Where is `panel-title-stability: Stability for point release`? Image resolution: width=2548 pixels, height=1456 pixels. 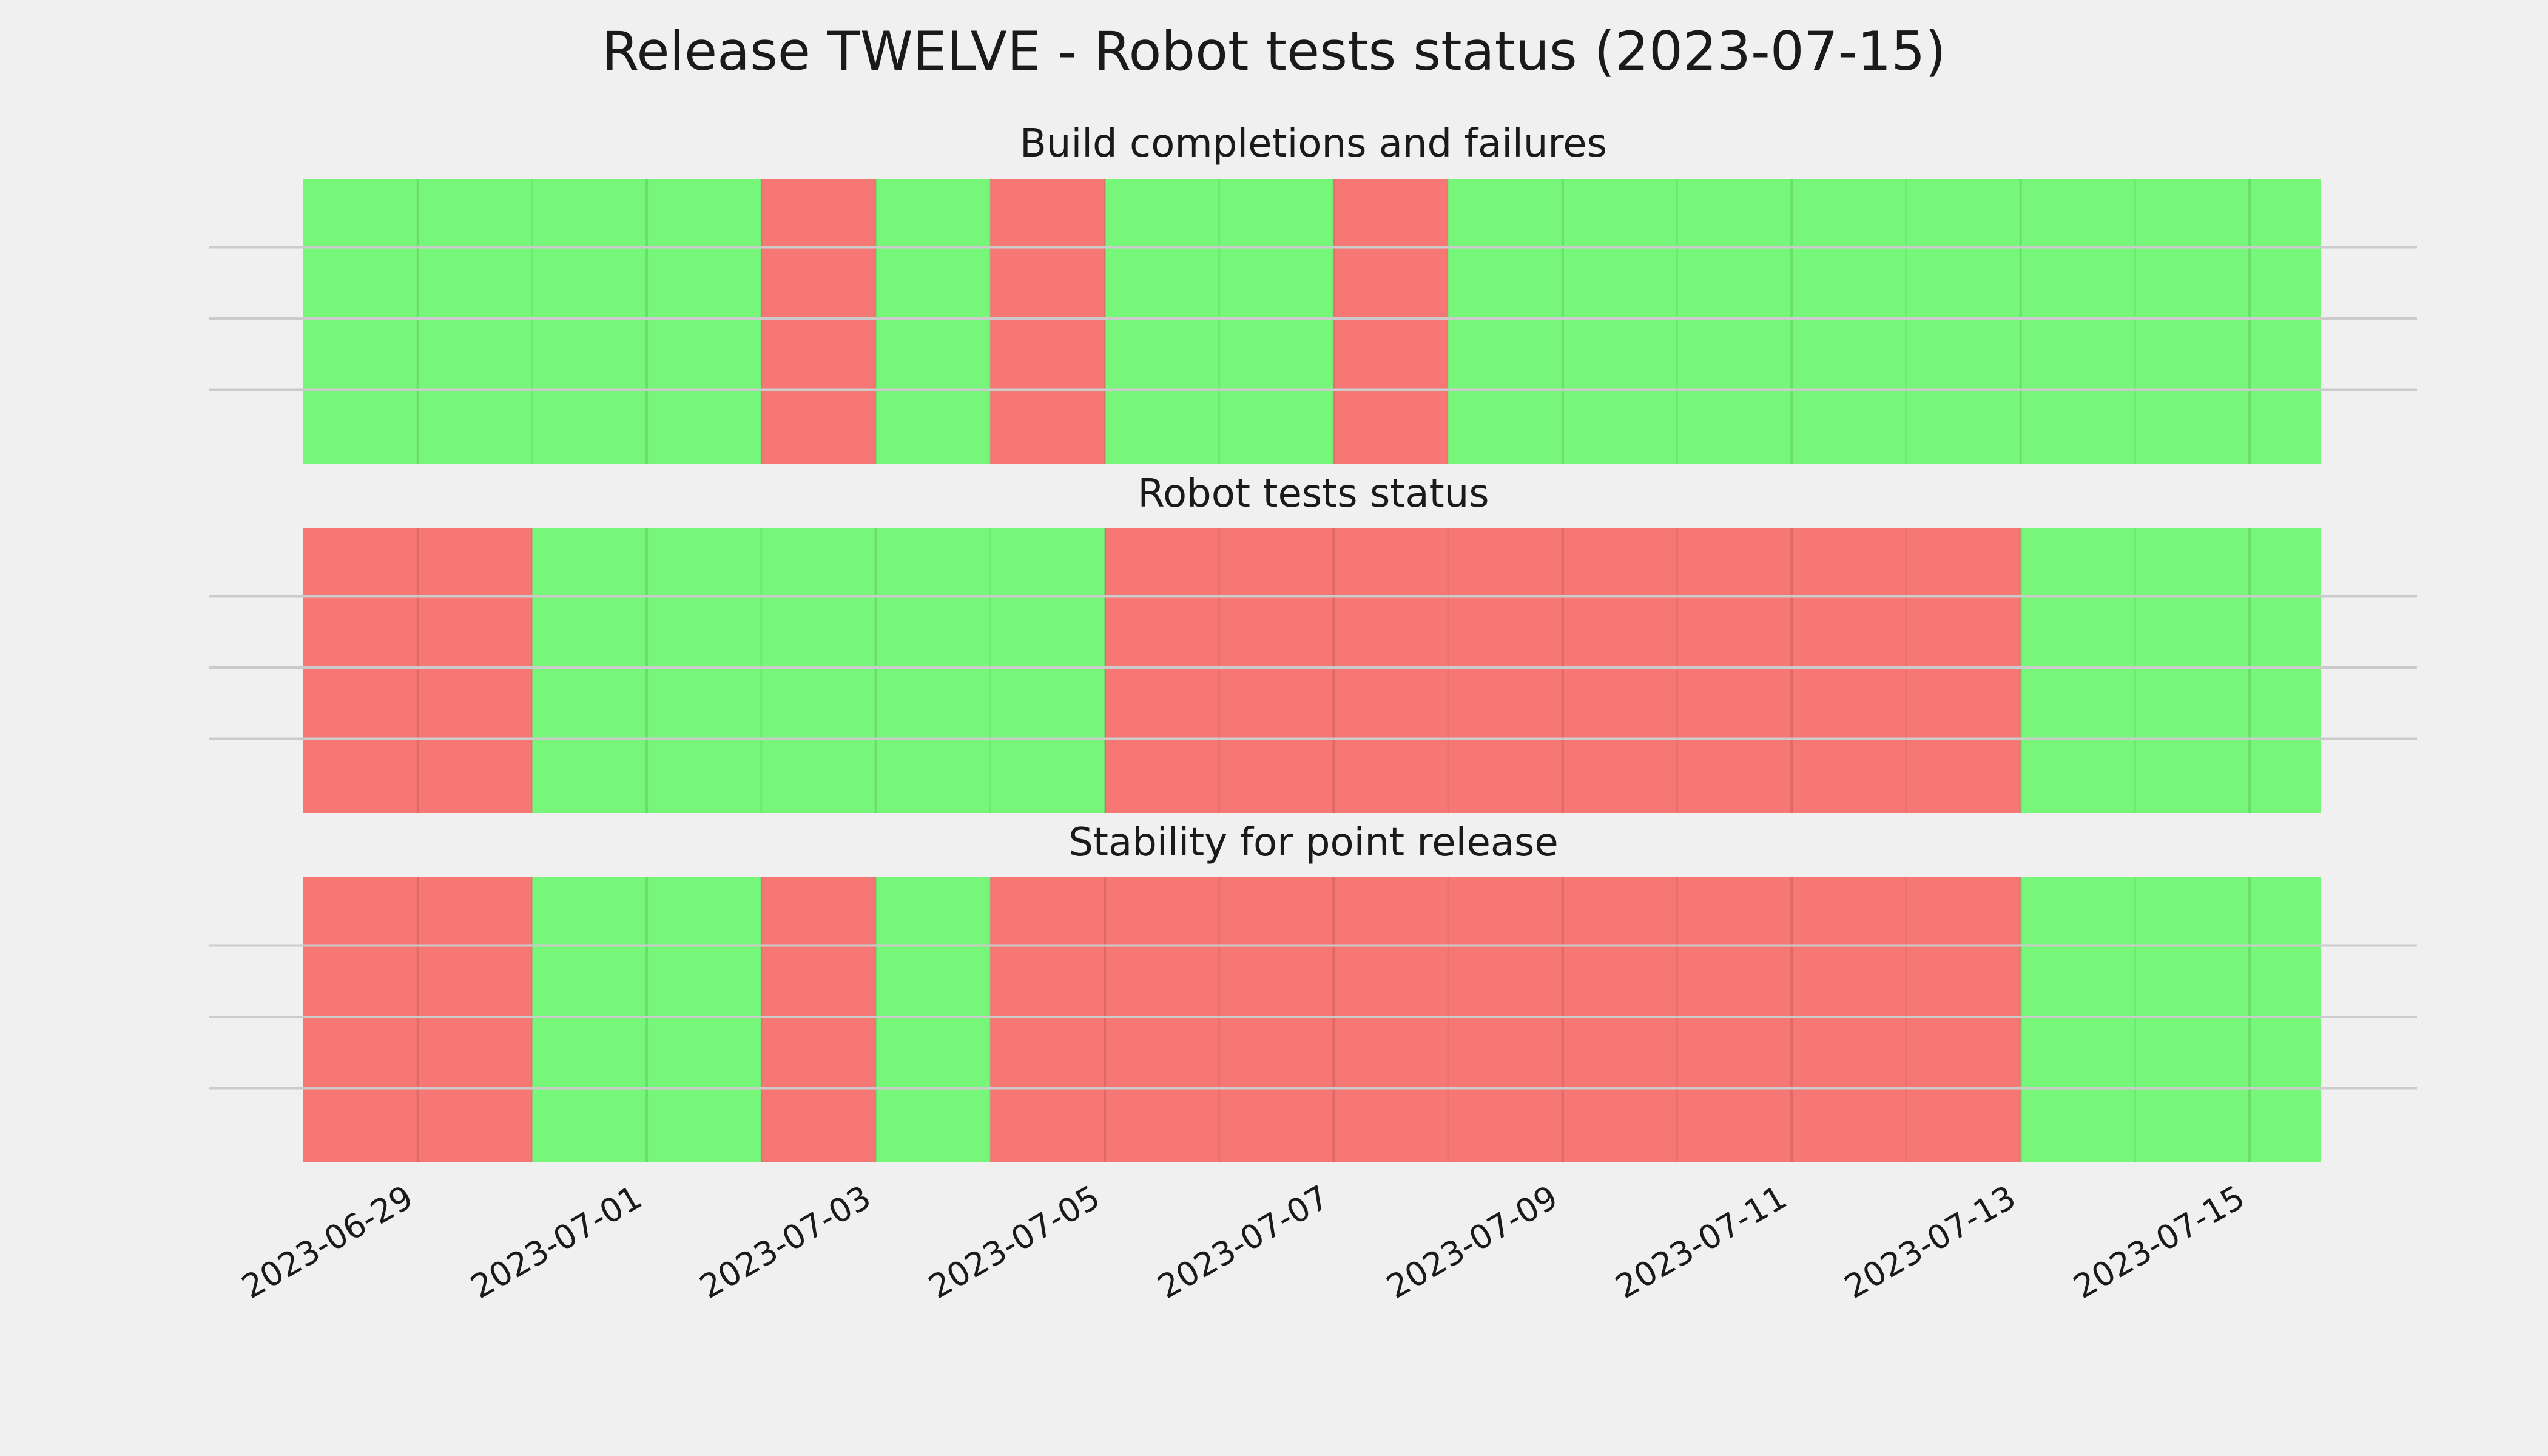
panel-title-stability: Stability for point release is located at coordinates (1313, 842).